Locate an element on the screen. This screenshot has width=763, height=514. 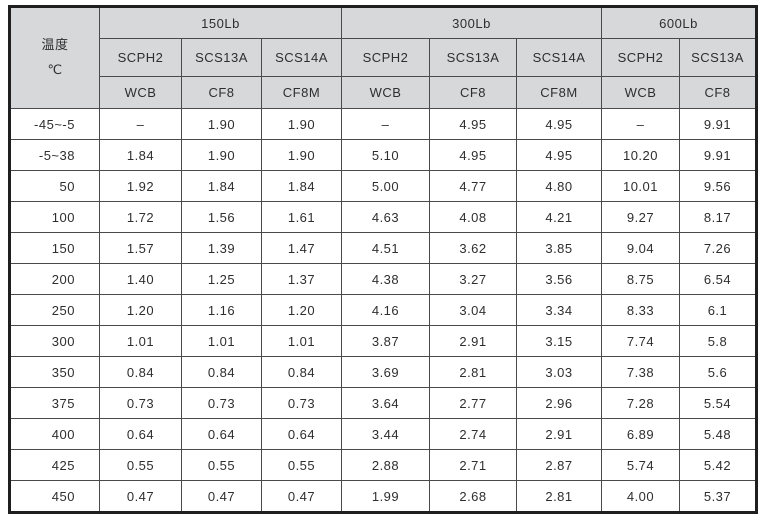
temperature-cell: 425 is located at coordinates (54, 465).